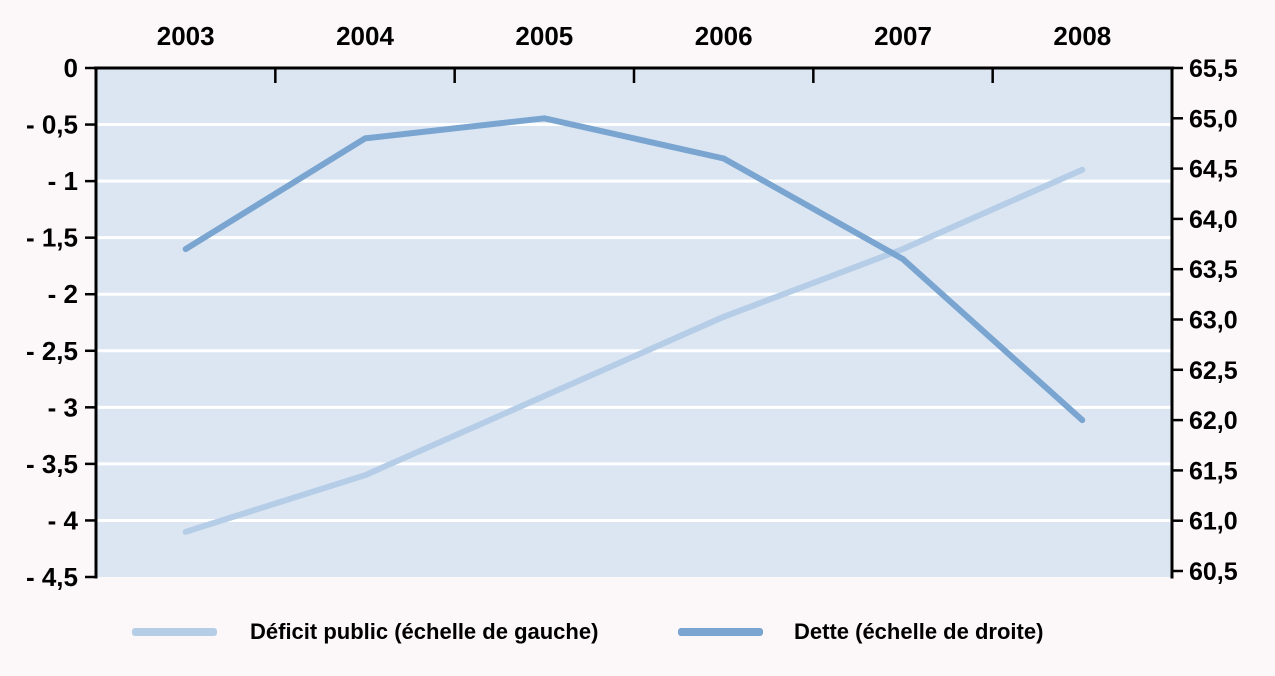 The width and height of the screenshot is (1275, 676). Describe the element at coordinates (52, 125) in the screenshot. I see `left-axis-tick-label: - 0,5` at that location.